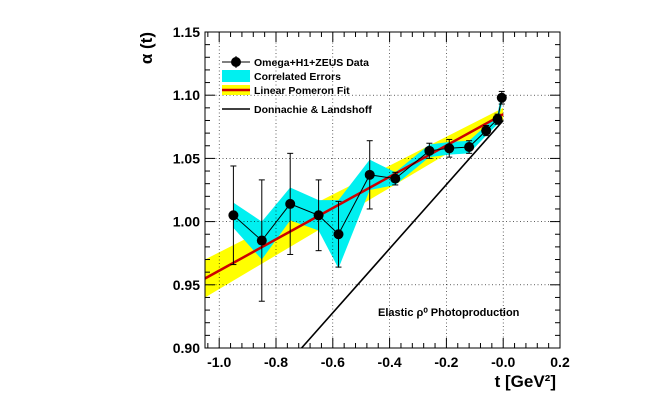  What do you see at coordinates (236, 76) in the screenshot?
I see `legend-marker-band` at bounding box center [236, 76].